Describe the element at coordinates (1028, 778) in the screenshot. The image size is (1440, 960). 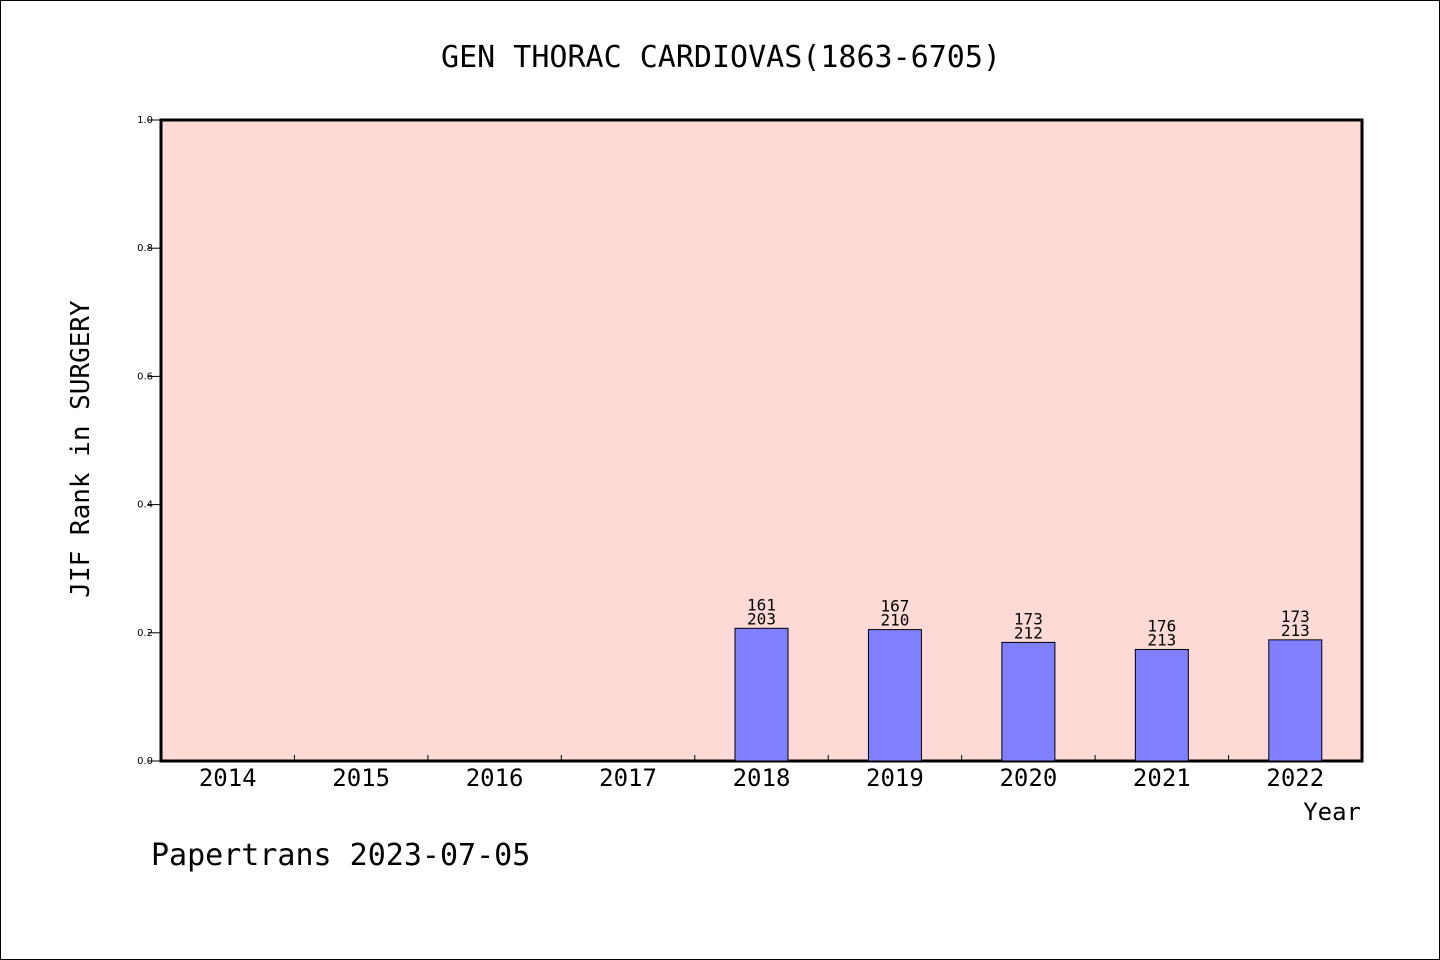
I see `x-tick-label: 2020` at that location.